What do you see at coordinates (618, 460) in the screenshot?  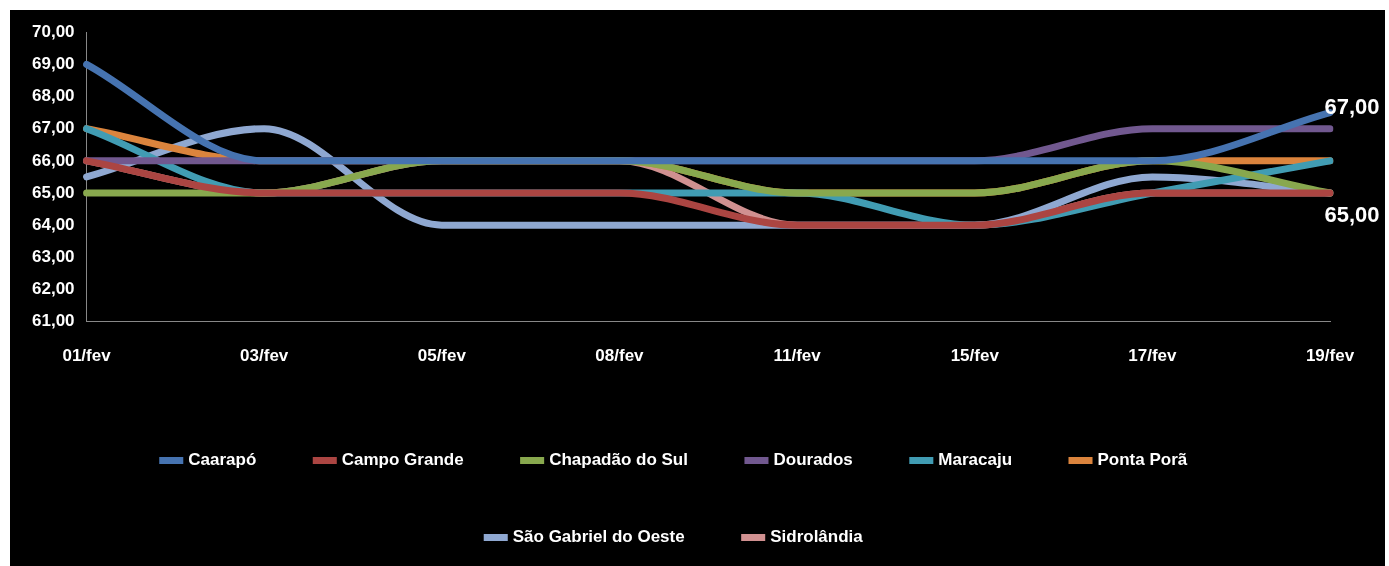 I see `legend-label: Chapadão do Sul` at bounding box center [618, 460].